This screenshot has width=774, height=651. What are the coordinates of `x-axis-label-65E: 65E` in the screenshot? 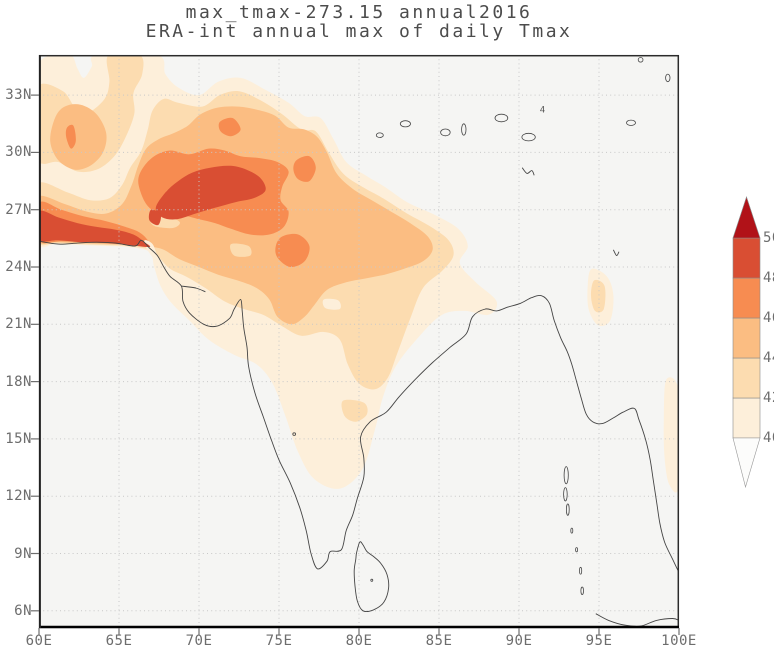 It's located at (119, 641).